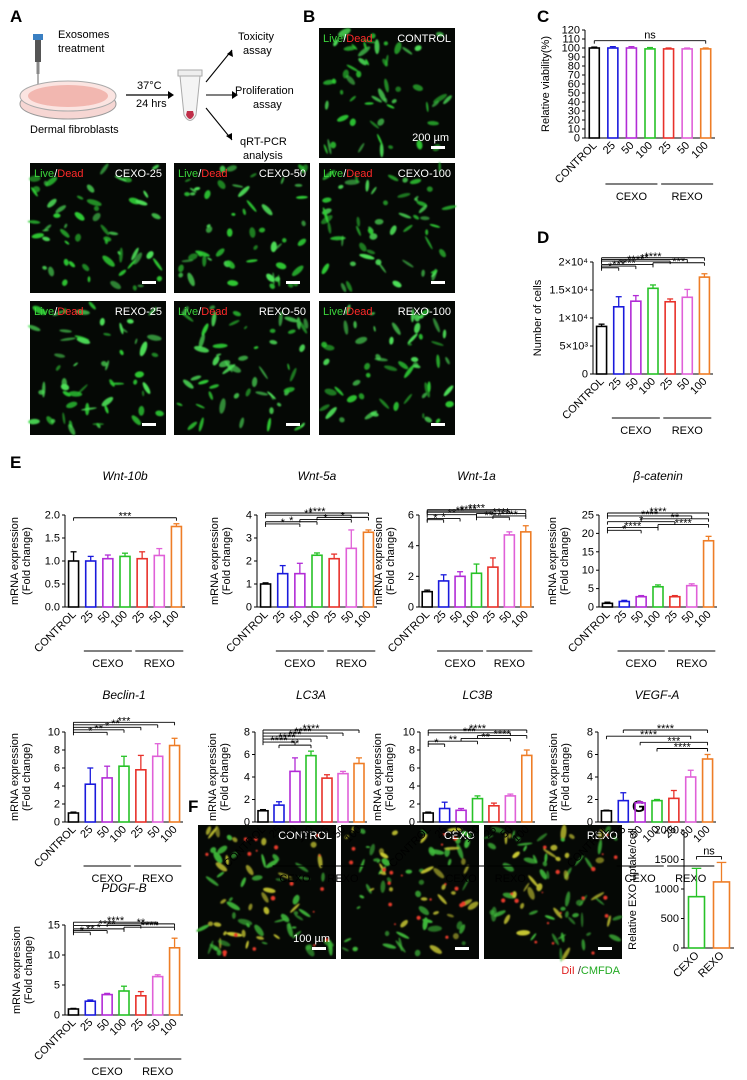 This screenshot has width=747, height=1080. What do you see at coordinates (573, 263) in the screenshot?
I see `y-tick-label: 2×10⁴` at bounding box center [573, 263].